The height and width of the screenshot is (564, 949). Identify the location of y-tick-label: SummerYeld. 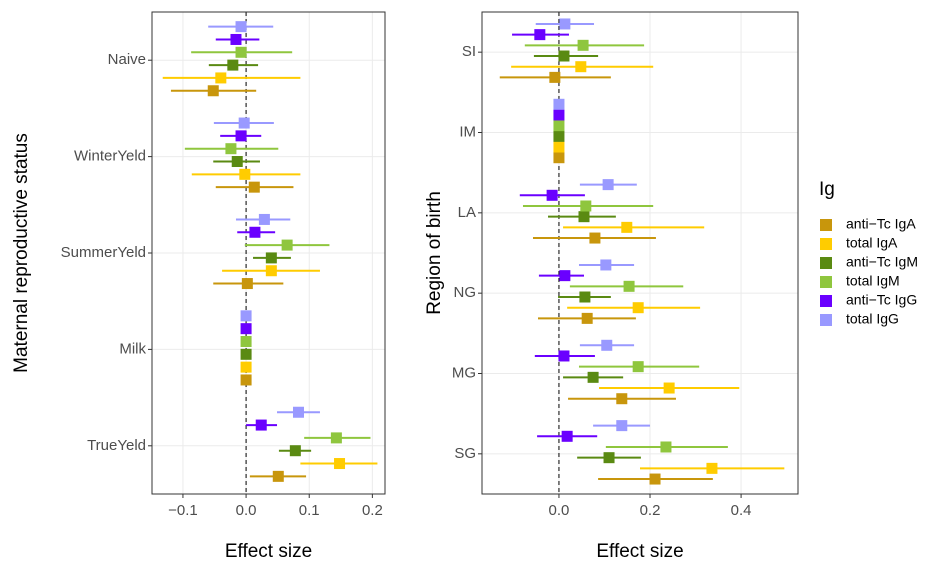
(103, 252).